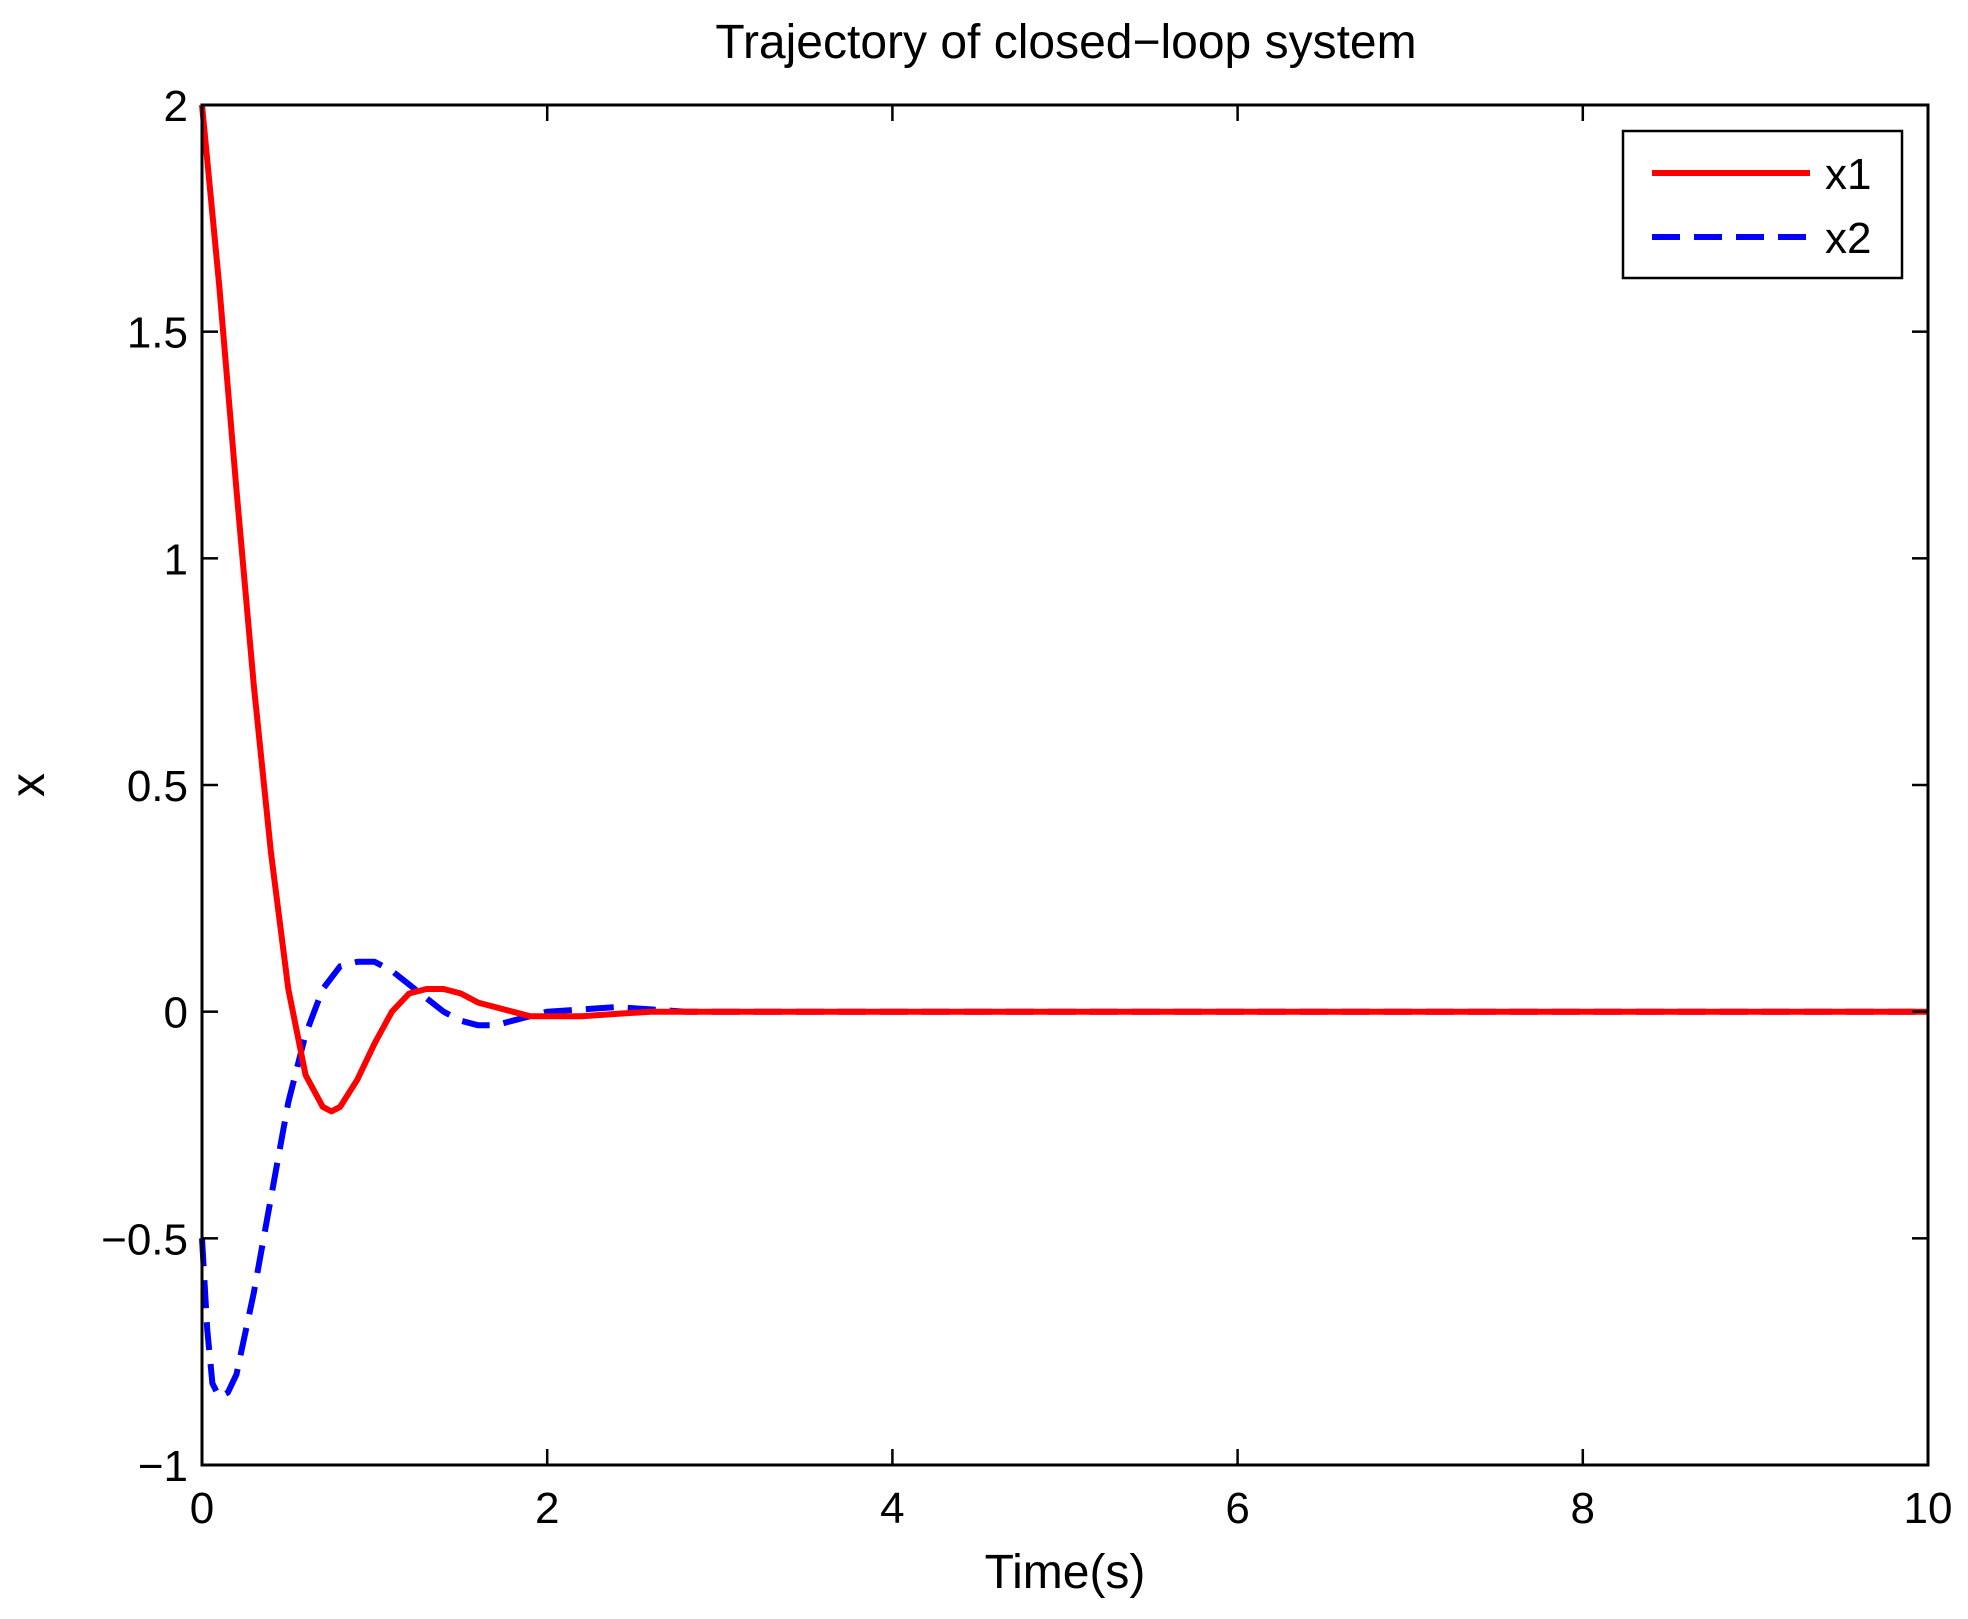 The height and width of the screenshot is (1619, 1968). What do you see at coordinates (1848, 238) in the screenshot?
I see `legend-x2-label: x2` at bounding box center [1848, 238].